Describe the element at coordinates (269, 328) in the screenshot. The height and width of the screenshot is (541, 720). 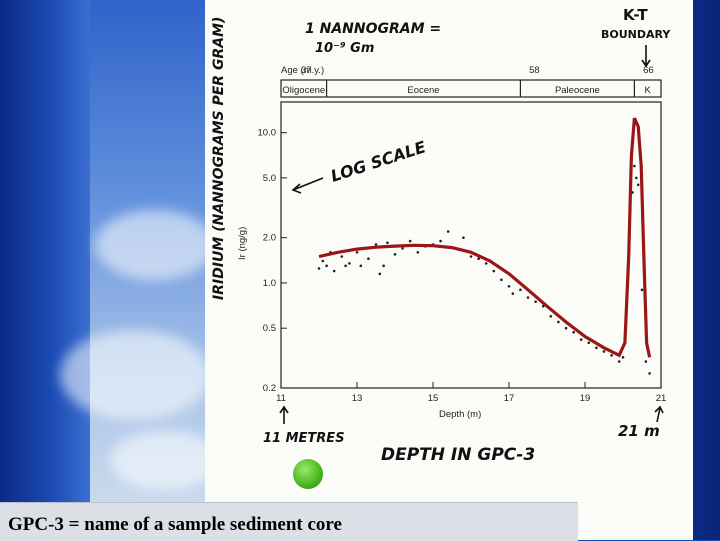
I see `y-tick-label: 0.5` at that location.